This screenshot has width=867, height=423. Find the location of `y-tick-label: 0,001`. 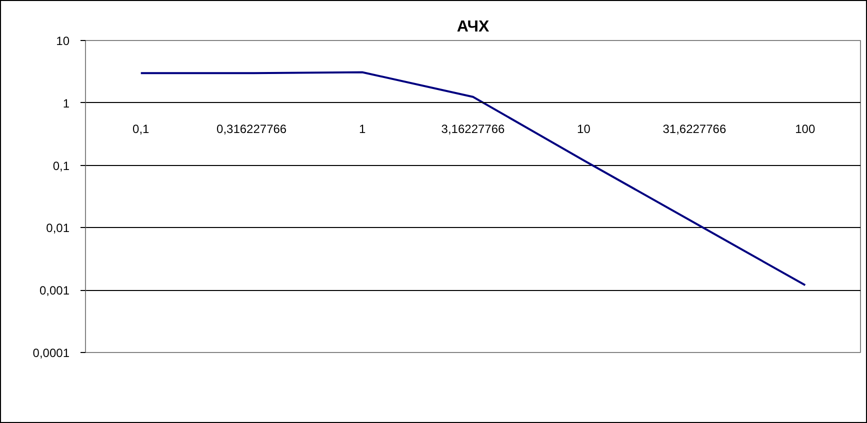

y-tick-label: 0,001 is located at coordinates (54, 291).